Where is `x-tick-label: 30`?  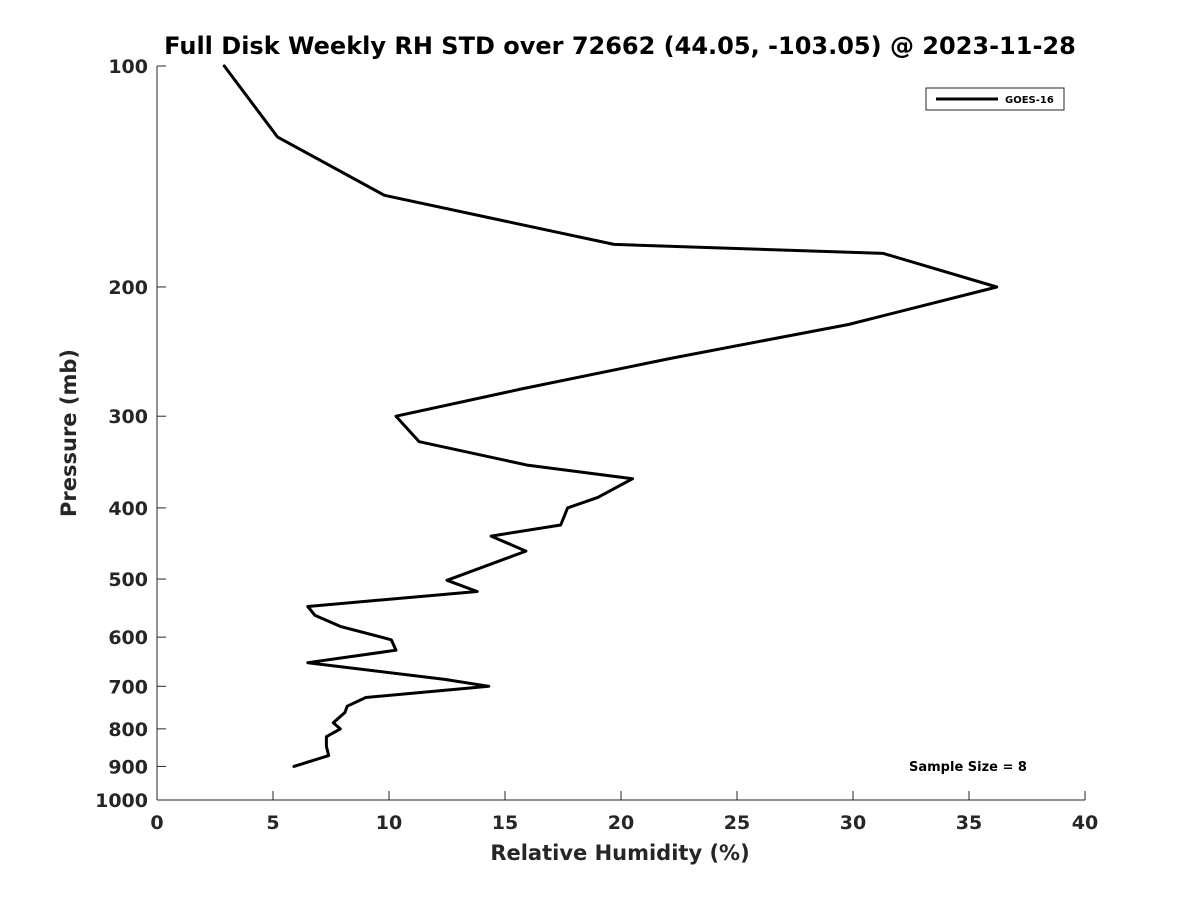
x-tick-label: 30 is located at coordinates (853, 823).